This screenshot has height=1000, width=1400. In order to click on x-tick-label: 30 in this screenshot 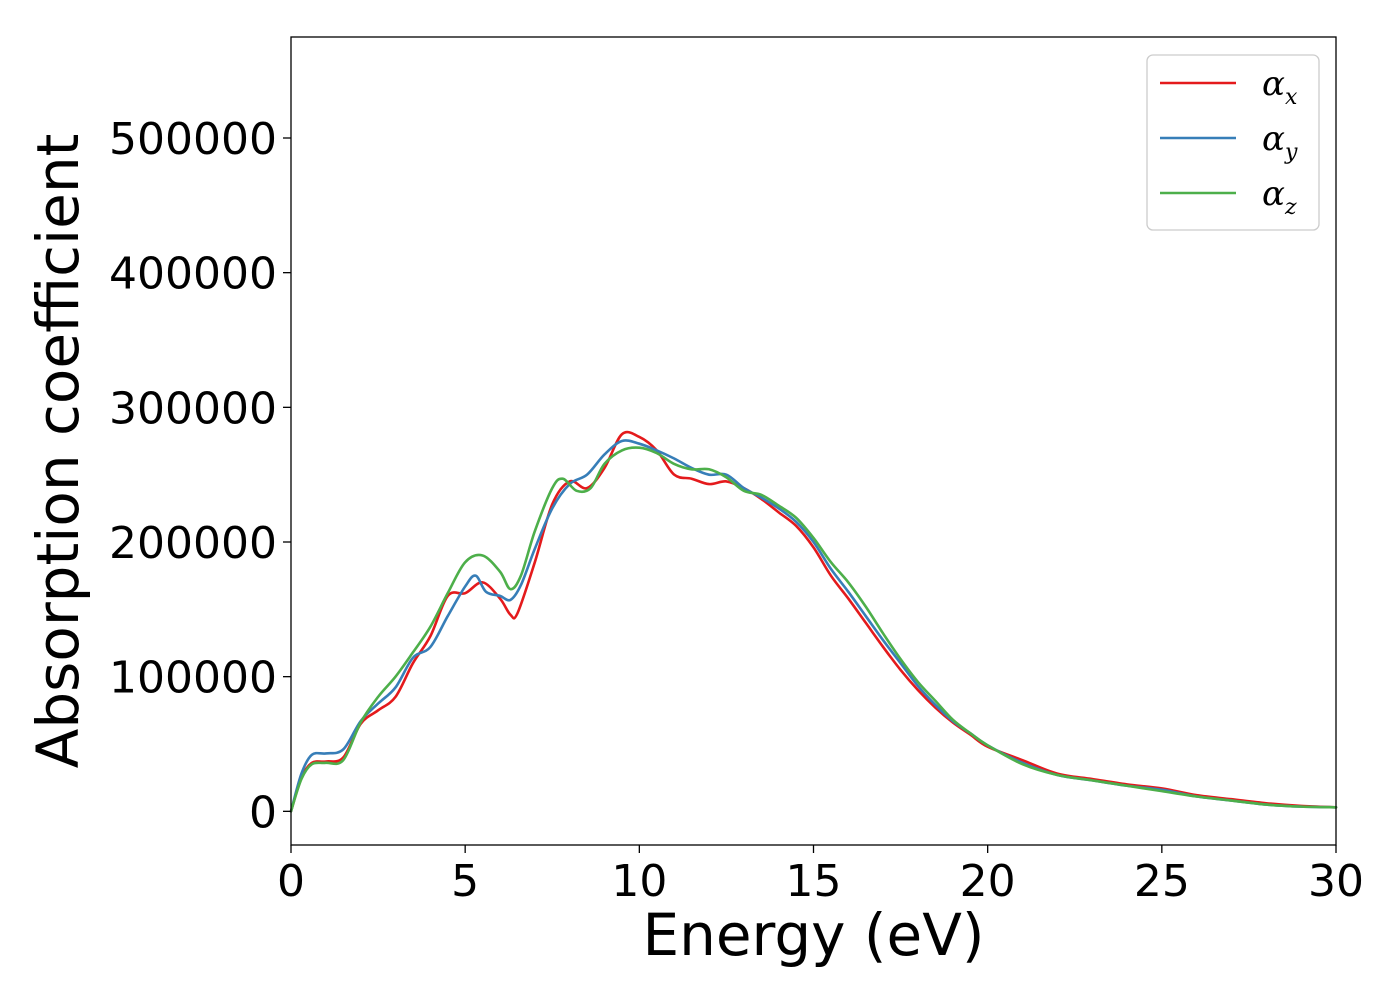, I will do `click(1336, 881)`.